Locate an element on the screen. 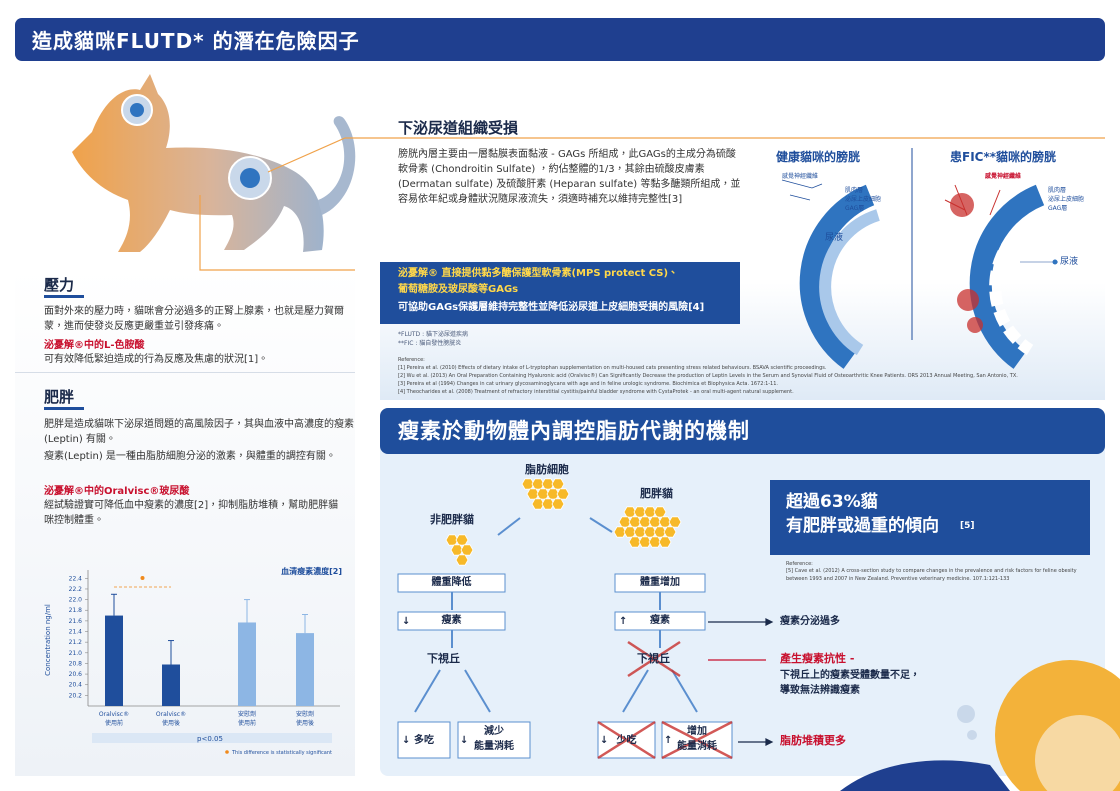 The image size is (1120, 791). page-title: 造成貓咪FLUTD* 的潛在危險因子 is located at coordinates (196, 41).